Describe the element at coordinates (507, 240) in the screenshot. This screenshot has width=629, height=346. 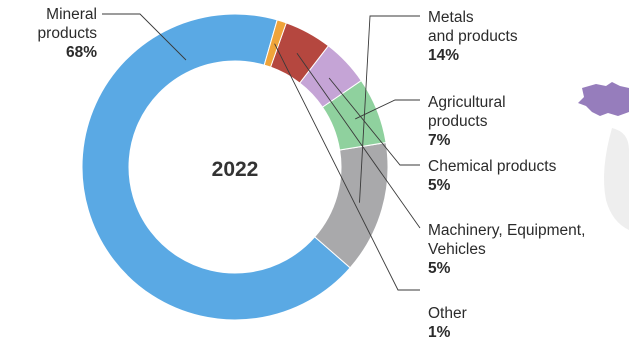
I see `slice-name: Machinery, Equipment, Vehicles` at that location.